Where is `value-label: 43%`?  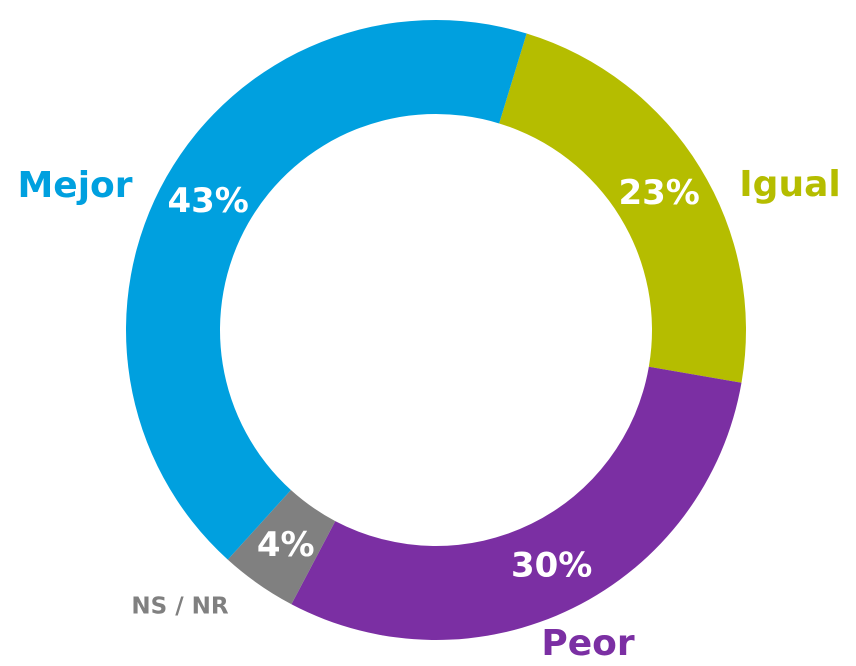
value-label: 43% is located at coordinates (207, 201).